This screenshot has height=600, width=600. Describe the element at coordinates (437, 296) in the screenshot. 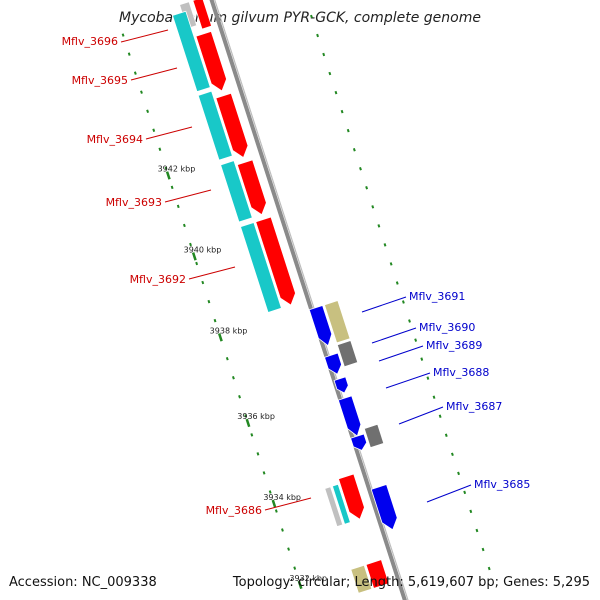

I see `gene-label-right: Mflv_3691` at that location.